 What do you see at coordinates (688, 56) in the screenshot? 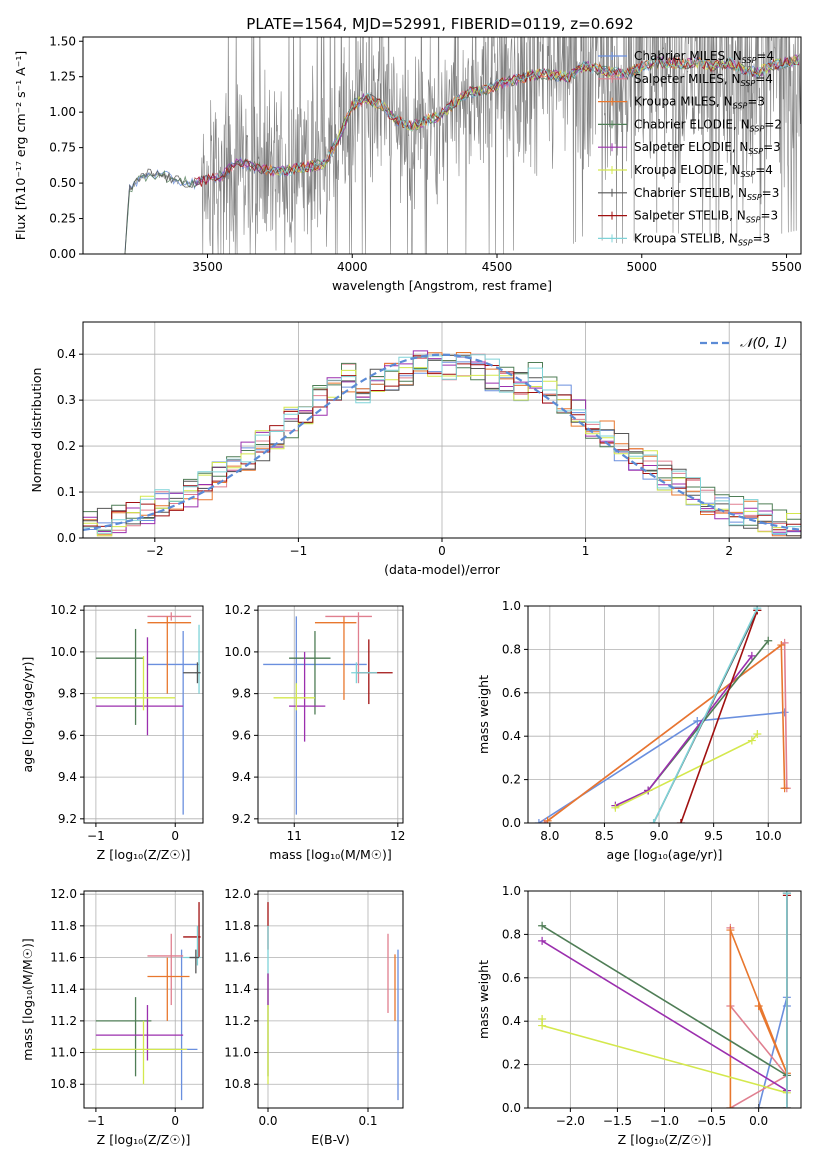
I see `legend-label-text: Chabrier MILES, N` at bounding box center [688, 56].